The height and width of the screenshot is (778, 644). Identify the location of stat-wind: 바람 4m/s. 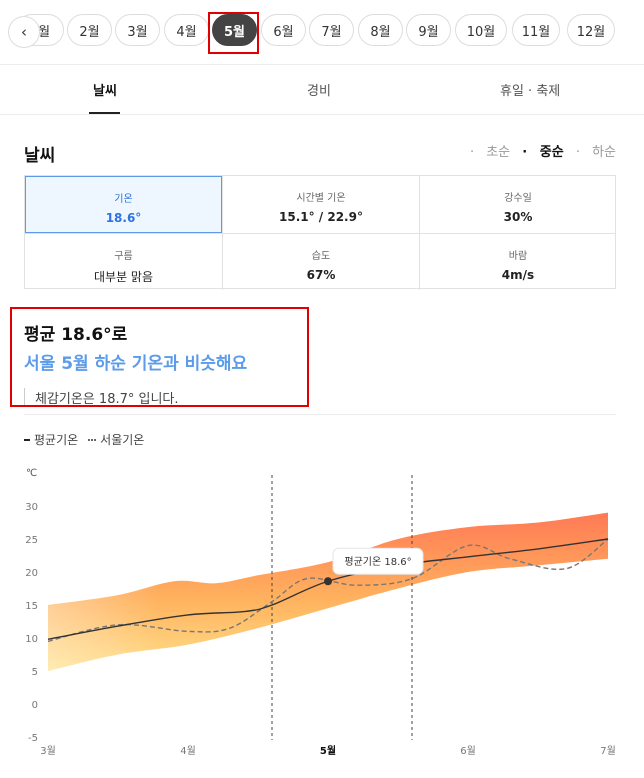
(517, 261).